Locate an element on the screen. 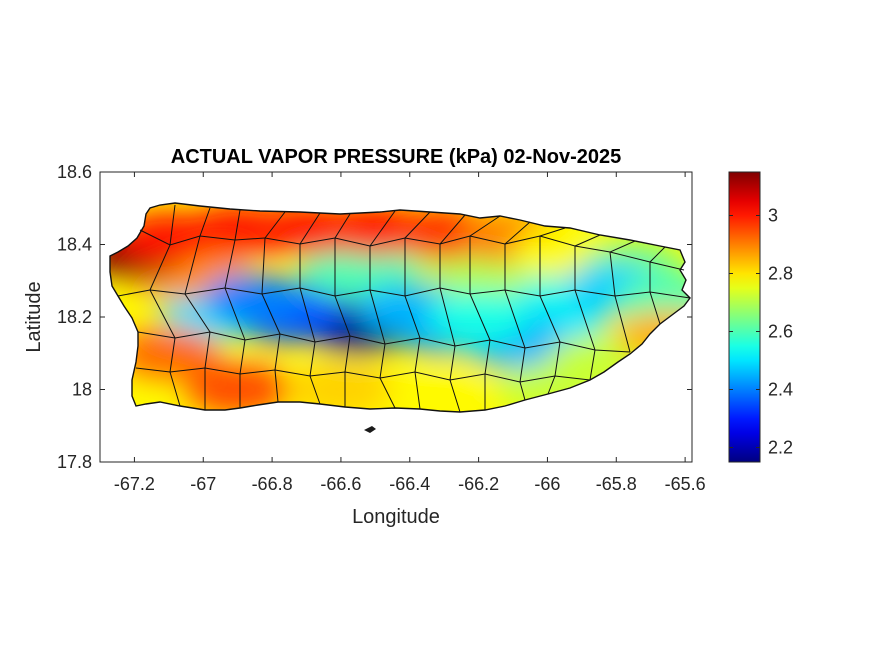 Image resolution: width=875 pixels, height=656 pixels. y-tick-label: 18.2 is located at coordinates (74, 317).